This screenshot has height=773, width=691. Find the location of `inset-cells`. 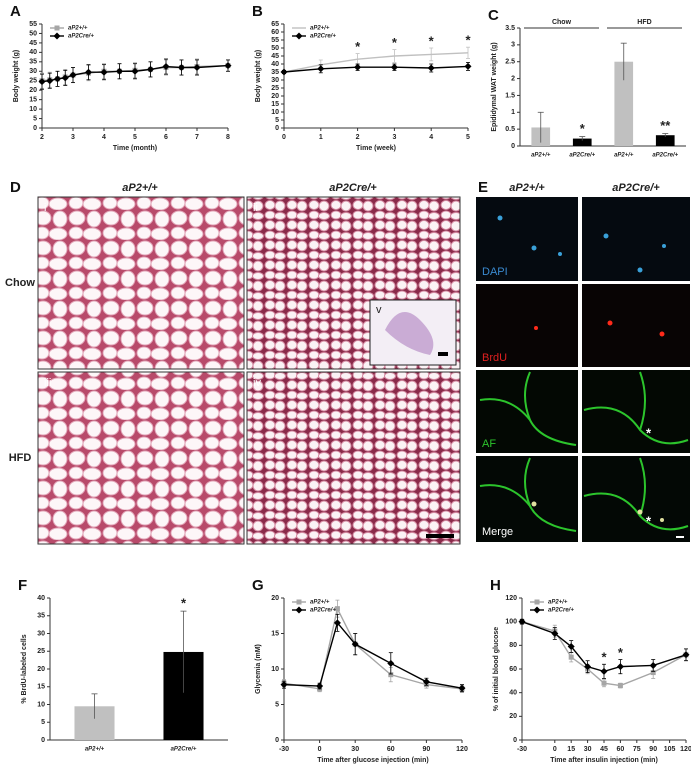

inset-cells is located at coordinates (409, 333).